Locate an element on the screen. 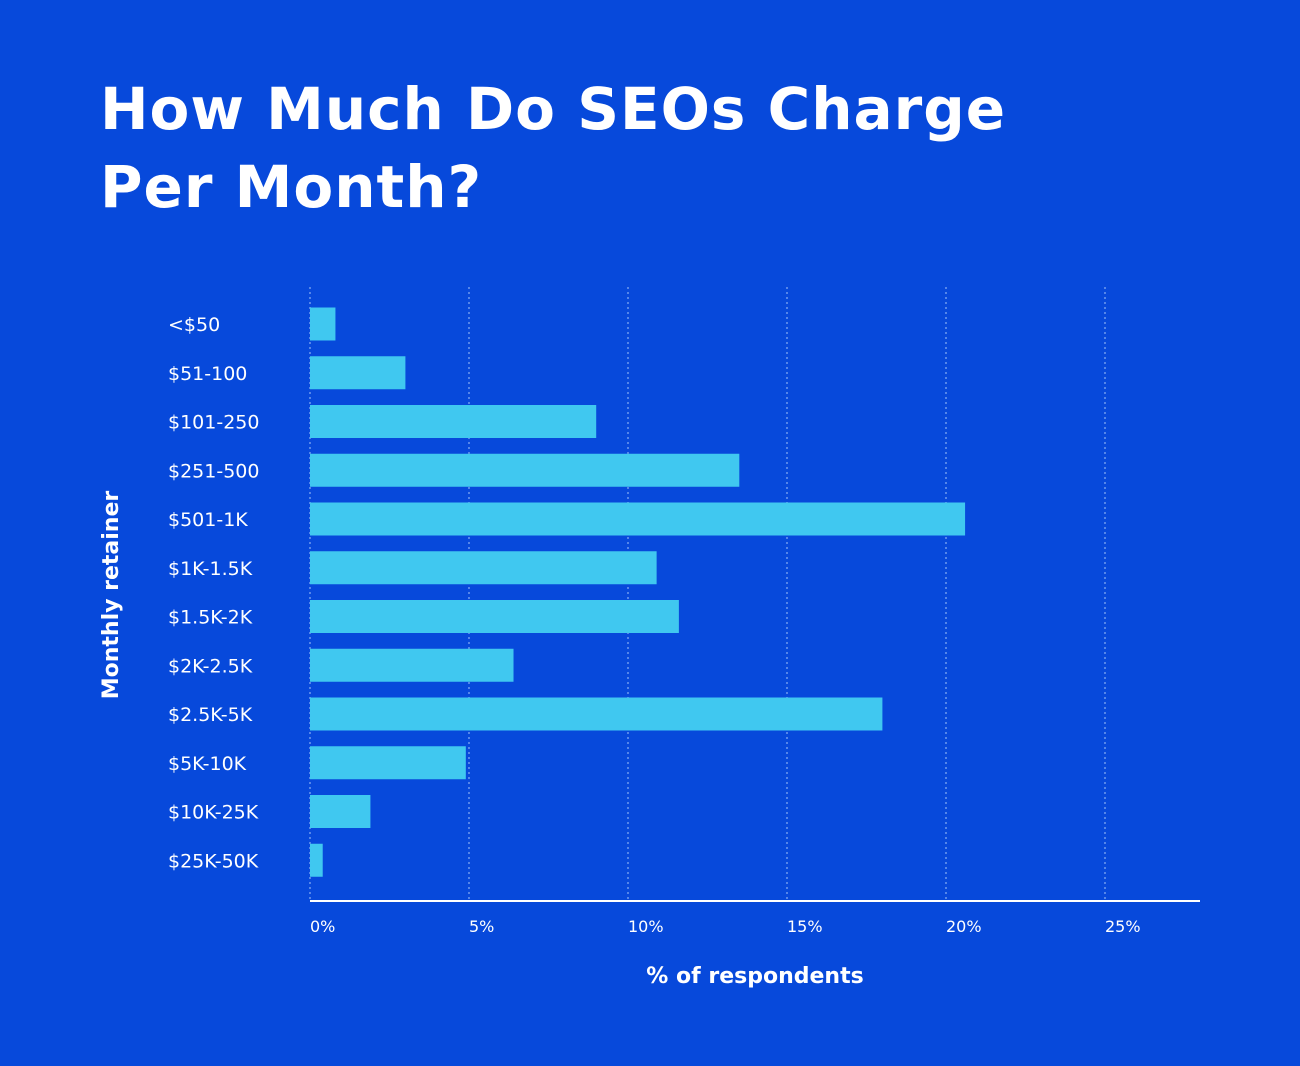 This screenshot has width=1300, height=1066. x-tick-label-1: 5% is located at coordinates (481, 926).